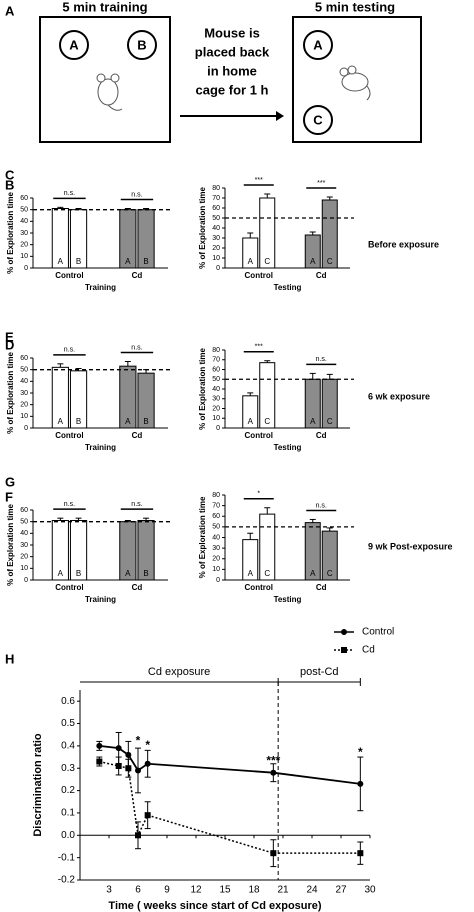 Image resolution: width=474 pixels, height=912 pixels. What do you see at coordinates (179, 672) in the screenshot?
I see `phase-label: Cd exposure` at bounding box center [179, 672].